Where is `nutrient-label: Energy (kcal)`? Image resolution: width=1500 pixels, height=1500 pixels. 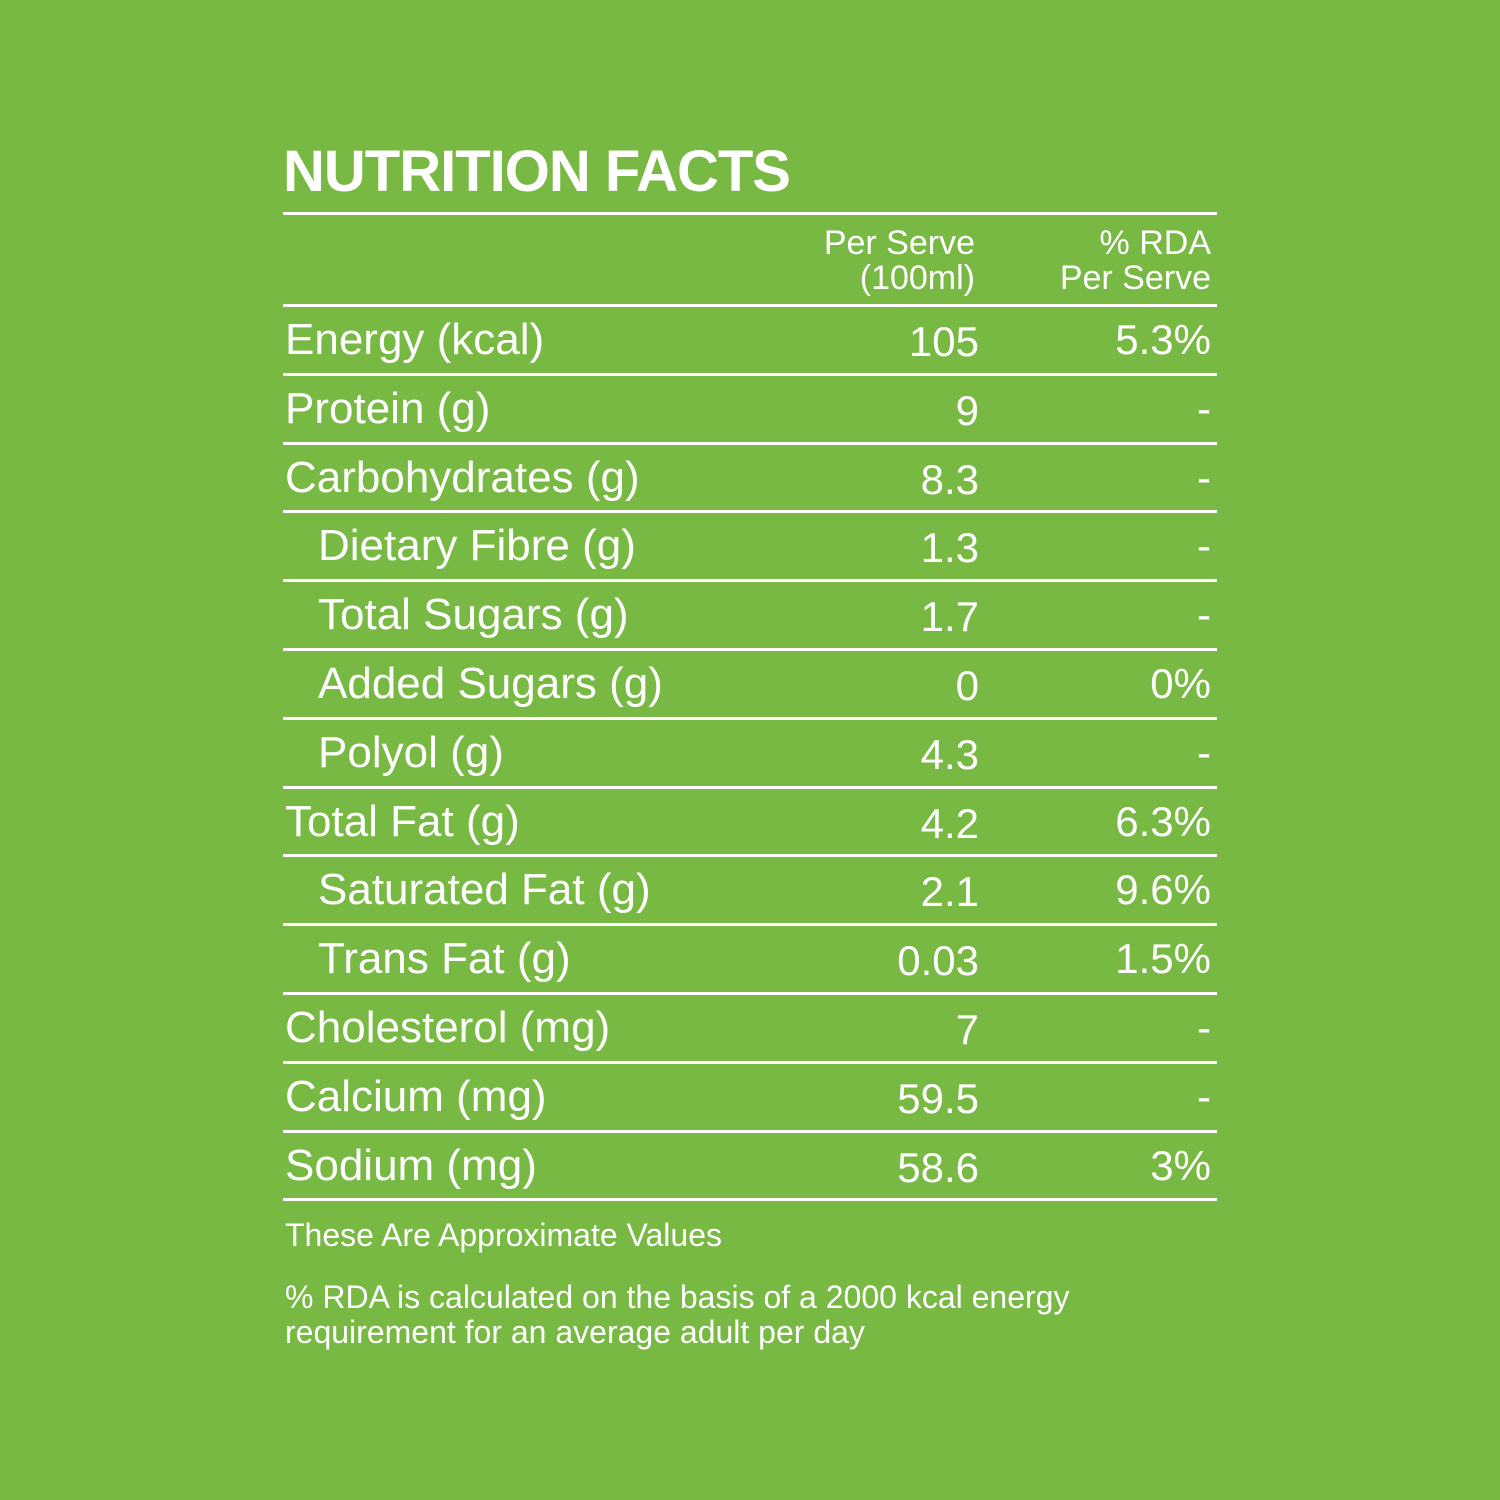 nutrient-label: Energy (kcal) is located at coordinates (415, 339).